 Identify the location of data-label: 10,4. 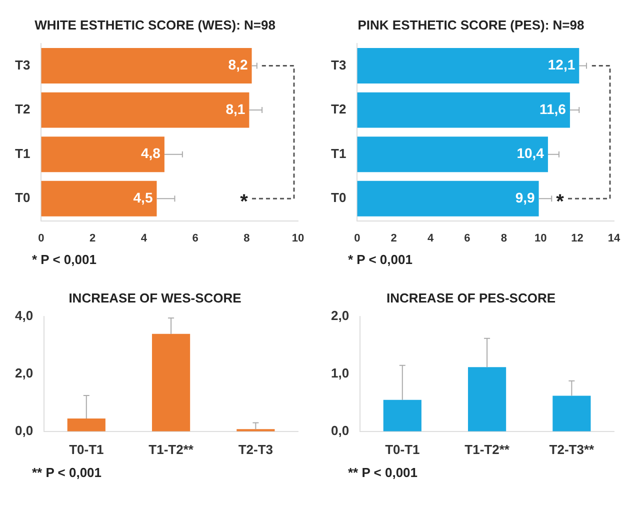
(530, 153).